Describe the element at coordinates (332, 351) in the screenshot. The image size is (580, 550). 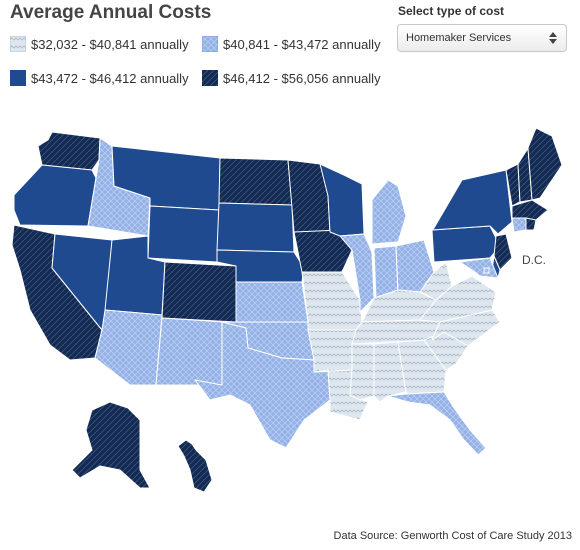
I see `state-ar` at that location.